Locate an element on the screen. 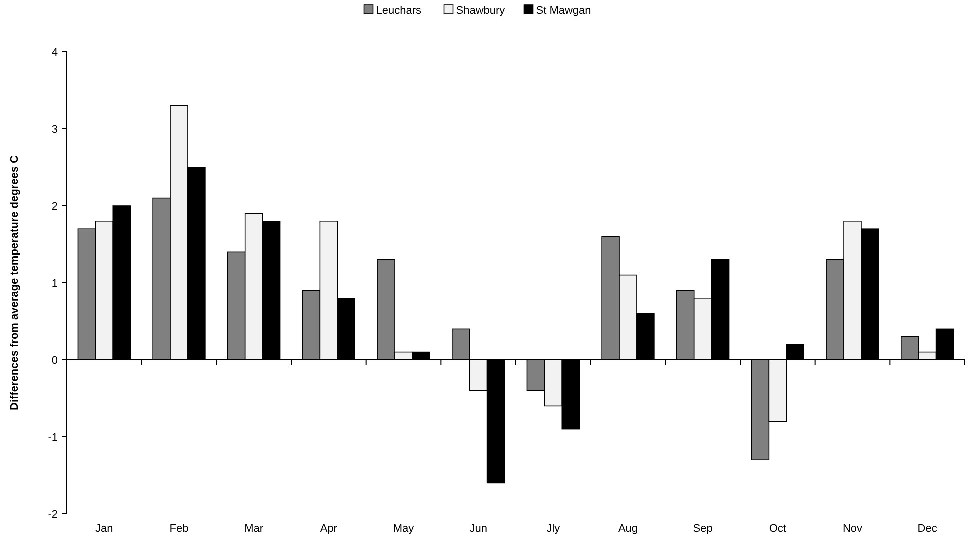 This screenshot has height=546, width=975. y-tick-label: -1 is located at coordinates (53, 438).